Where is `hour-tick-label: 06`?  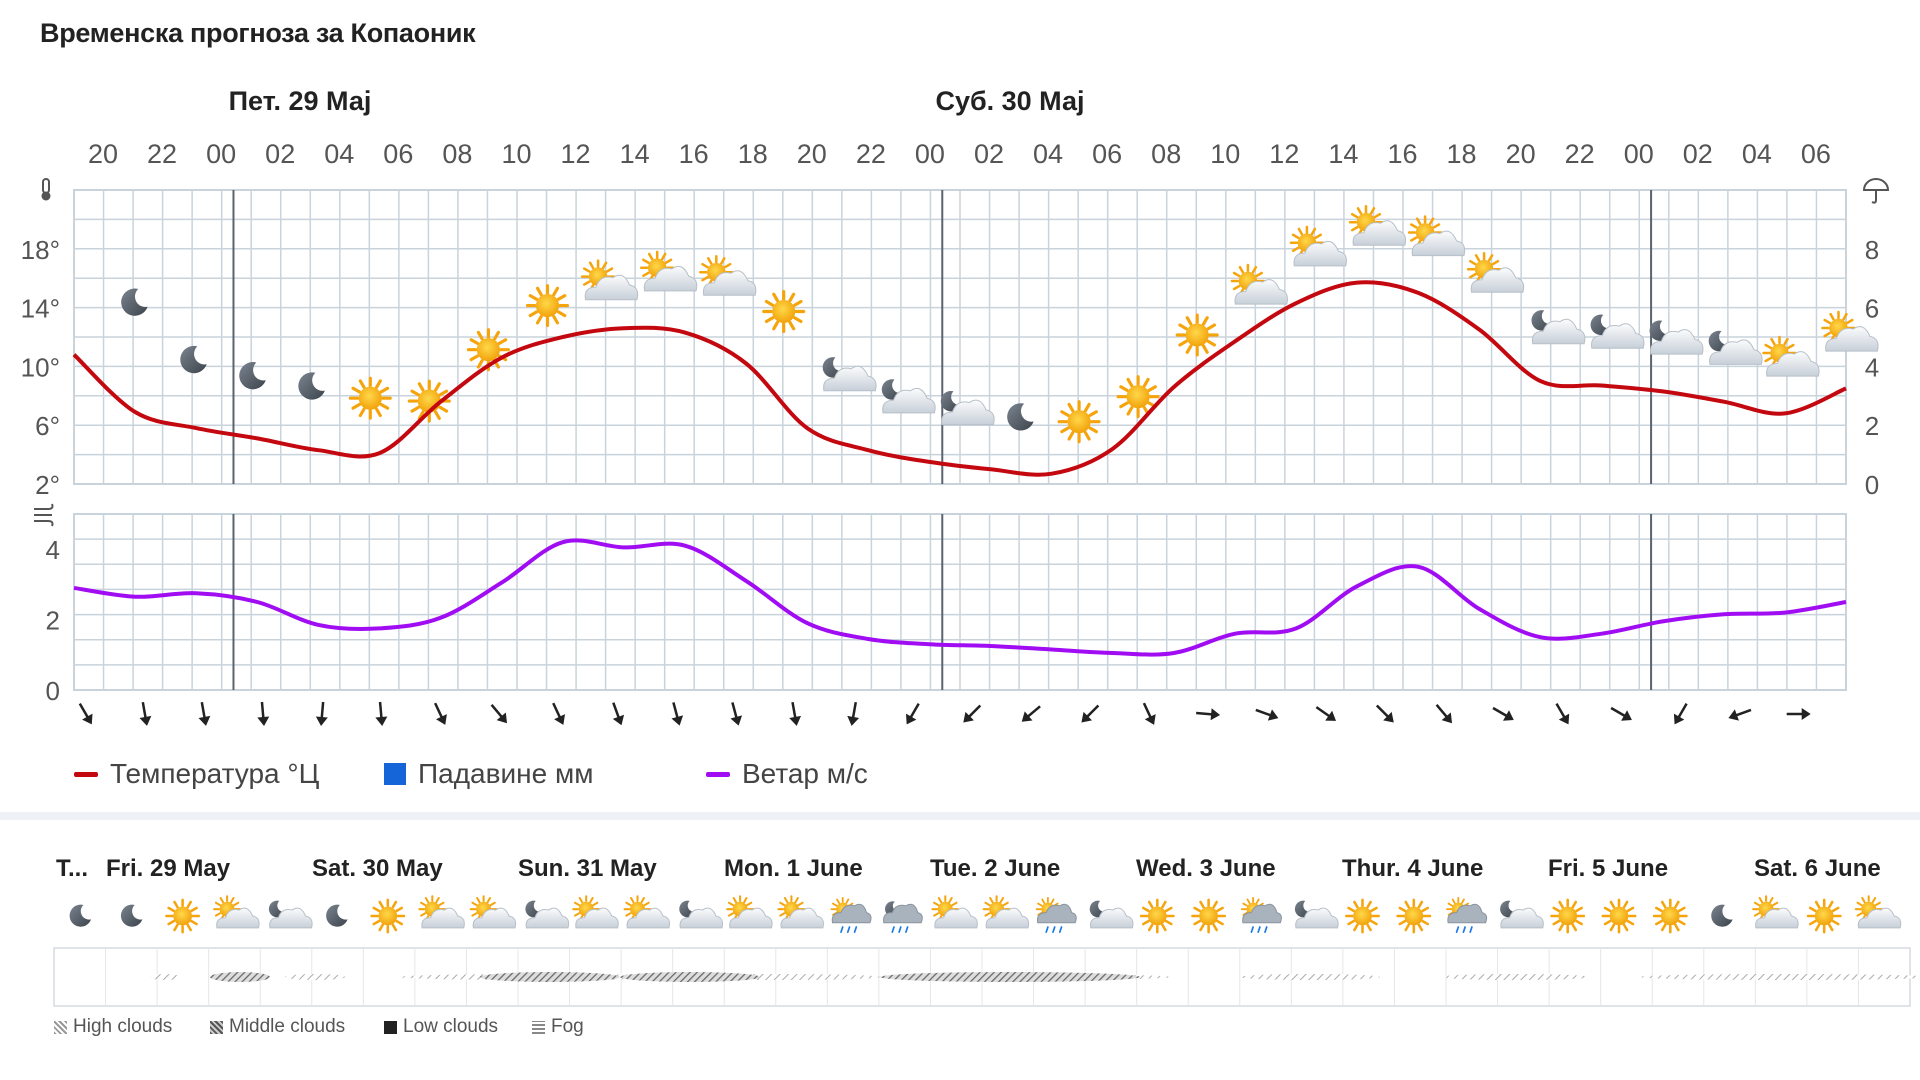 hour-tick-label: 06 is located at coordinates (1107, 154).